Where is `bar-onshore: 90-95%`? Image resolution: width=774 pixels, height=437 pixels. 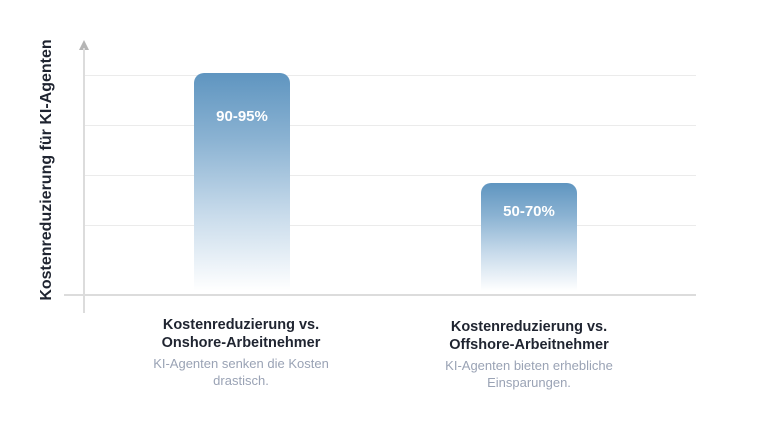
bar-onshore: 90-95% is located at coordinates (242, 182).